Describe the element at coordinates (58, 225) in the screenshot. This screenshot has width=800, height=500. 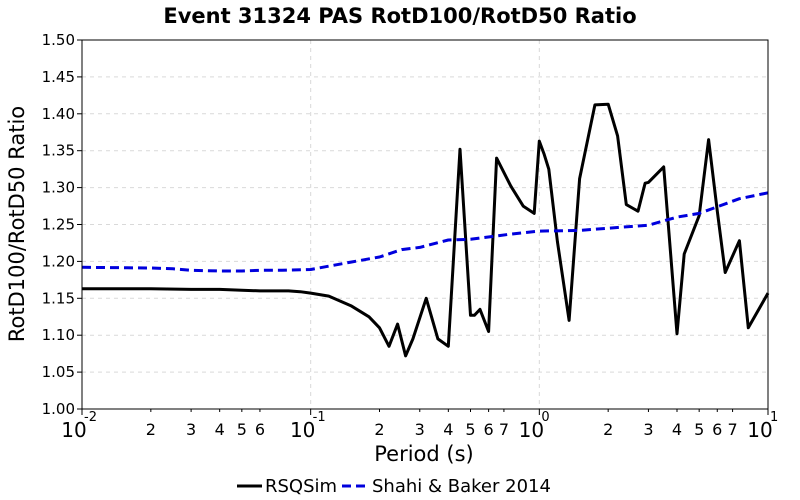
I see `y-tick-label: 1.25` at that location.